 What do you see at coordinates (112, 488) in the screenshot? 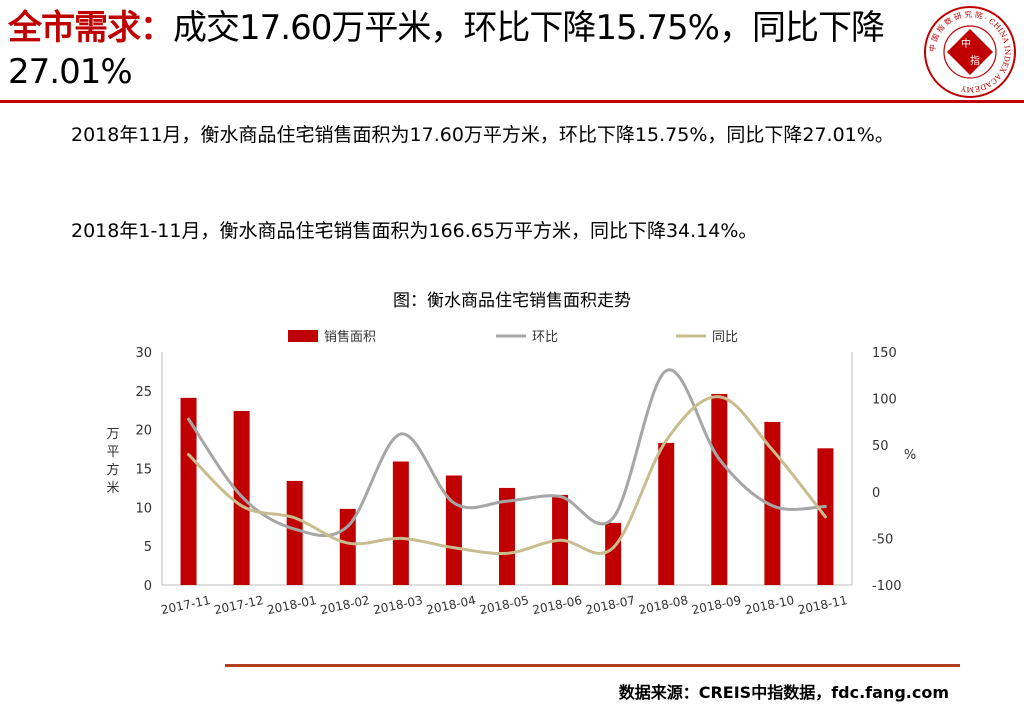
I see `y-left-axis-label-char: 米` at bounding box center [112, 488].